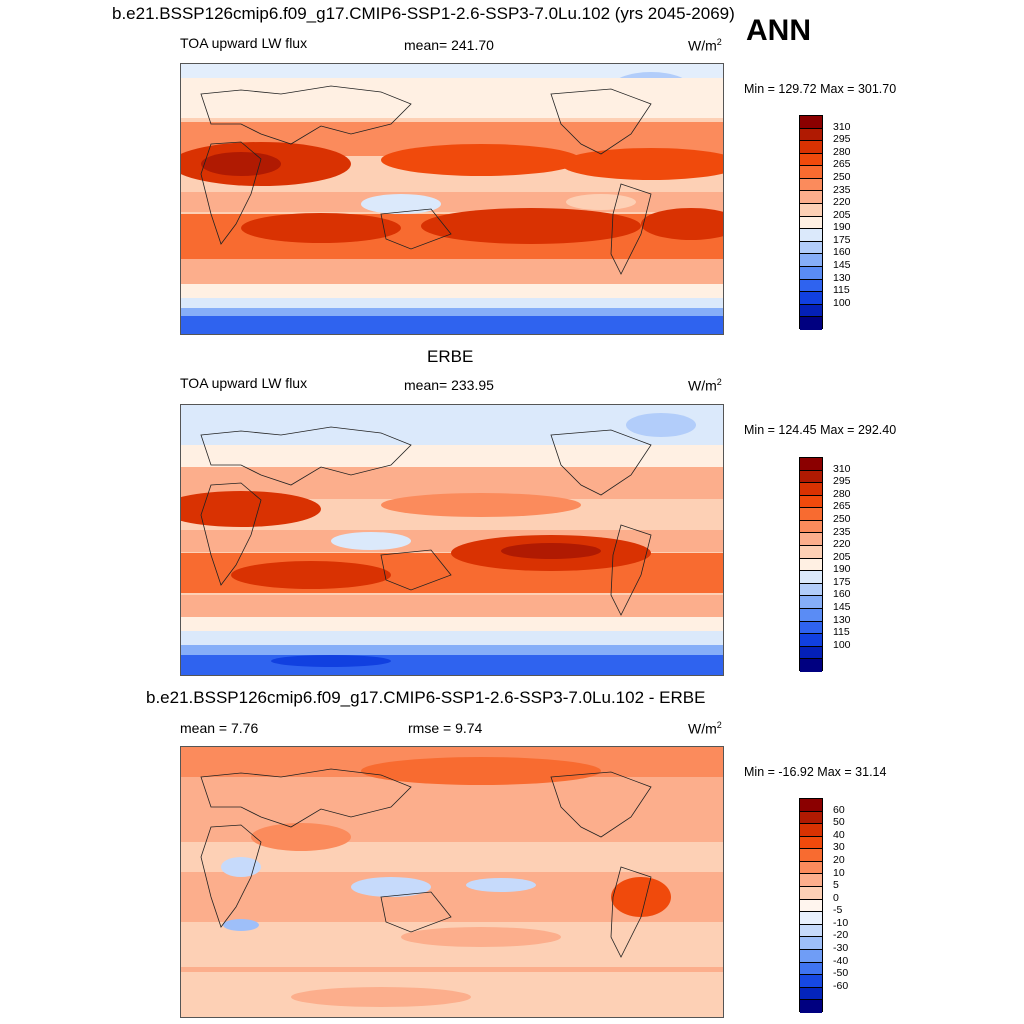 Image resolution: width=1024 pixels, height=1024 pixels. What do you see at coordinates (842, 164) in the screenshot?
I see `colorbar-tick-label: 265` at bounding box center [842, 164].